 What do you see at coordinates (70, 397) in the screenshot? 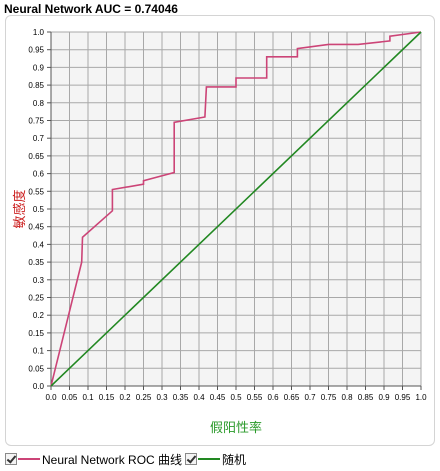
I see `x-tick-label: 0.05` at bounding box center [70, 397].